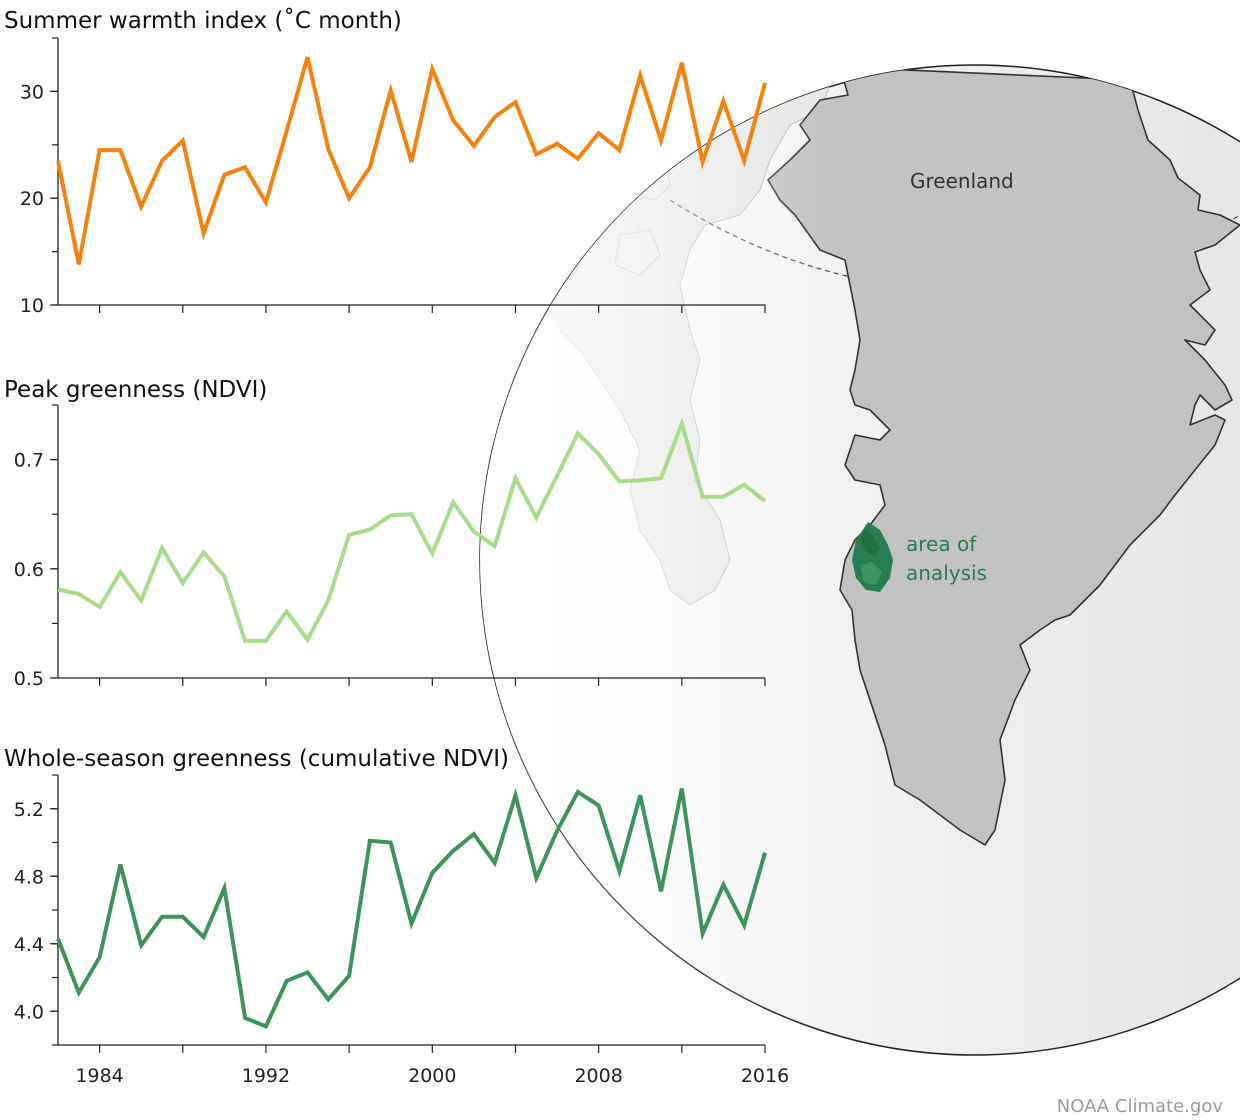 The height and width of the screenshot is (1120, 1240). Describe the element at coordinates (946, 573) in the screenshot. I see `area-label-line2: analysis` at that location.